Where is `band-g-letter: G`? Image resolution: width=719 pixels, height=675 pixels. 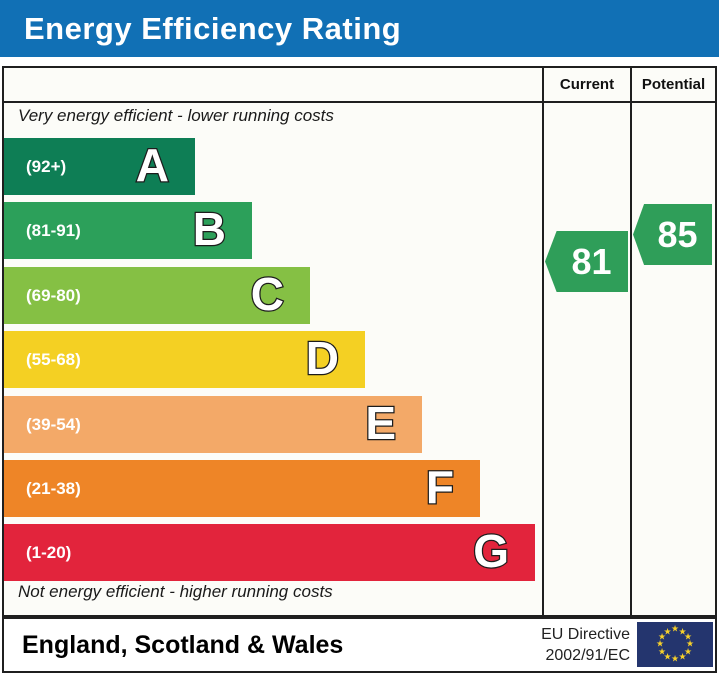
band-g-letter: G is located at coordinates (491, 550).